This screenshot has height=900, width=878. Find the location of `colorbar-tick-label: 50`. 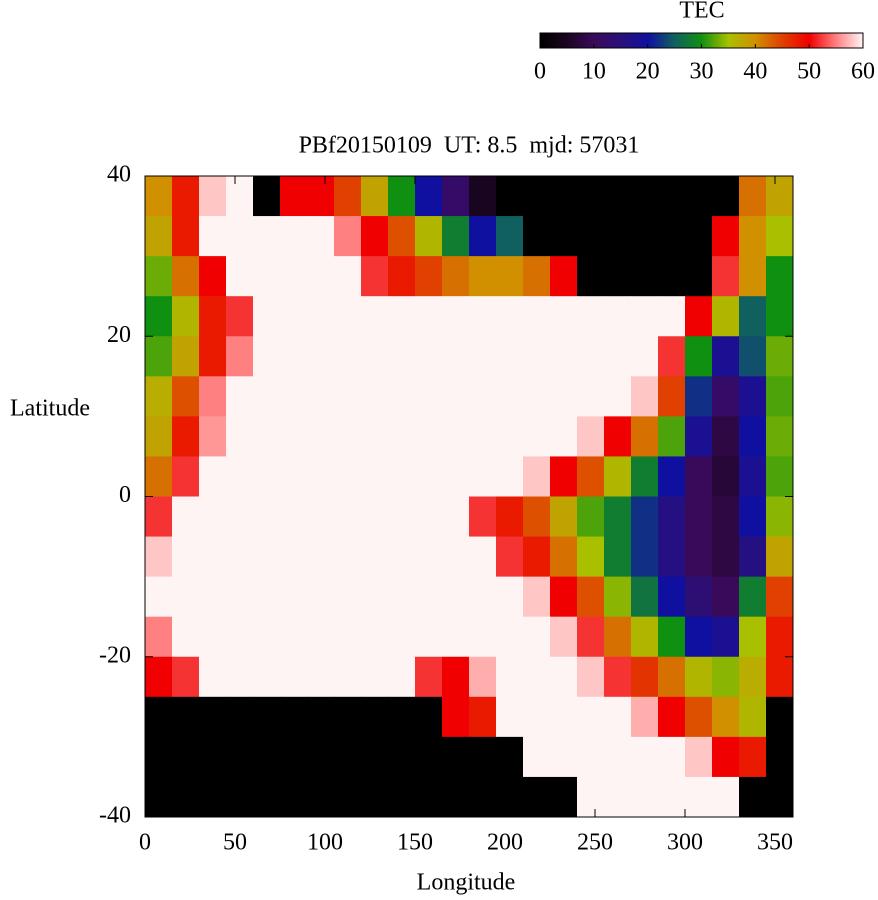

colorbar-tick-label: 50 is located at coordinates (809, 72).